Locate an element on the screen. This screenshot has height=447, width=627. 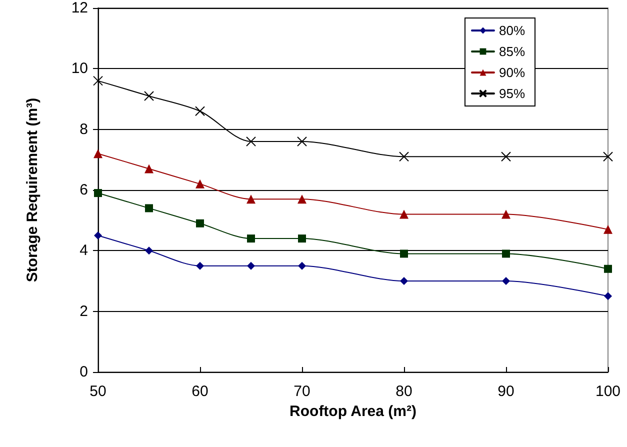
x-axis-title: Rooftop Area (m²) is located at coordinates (353, 411).